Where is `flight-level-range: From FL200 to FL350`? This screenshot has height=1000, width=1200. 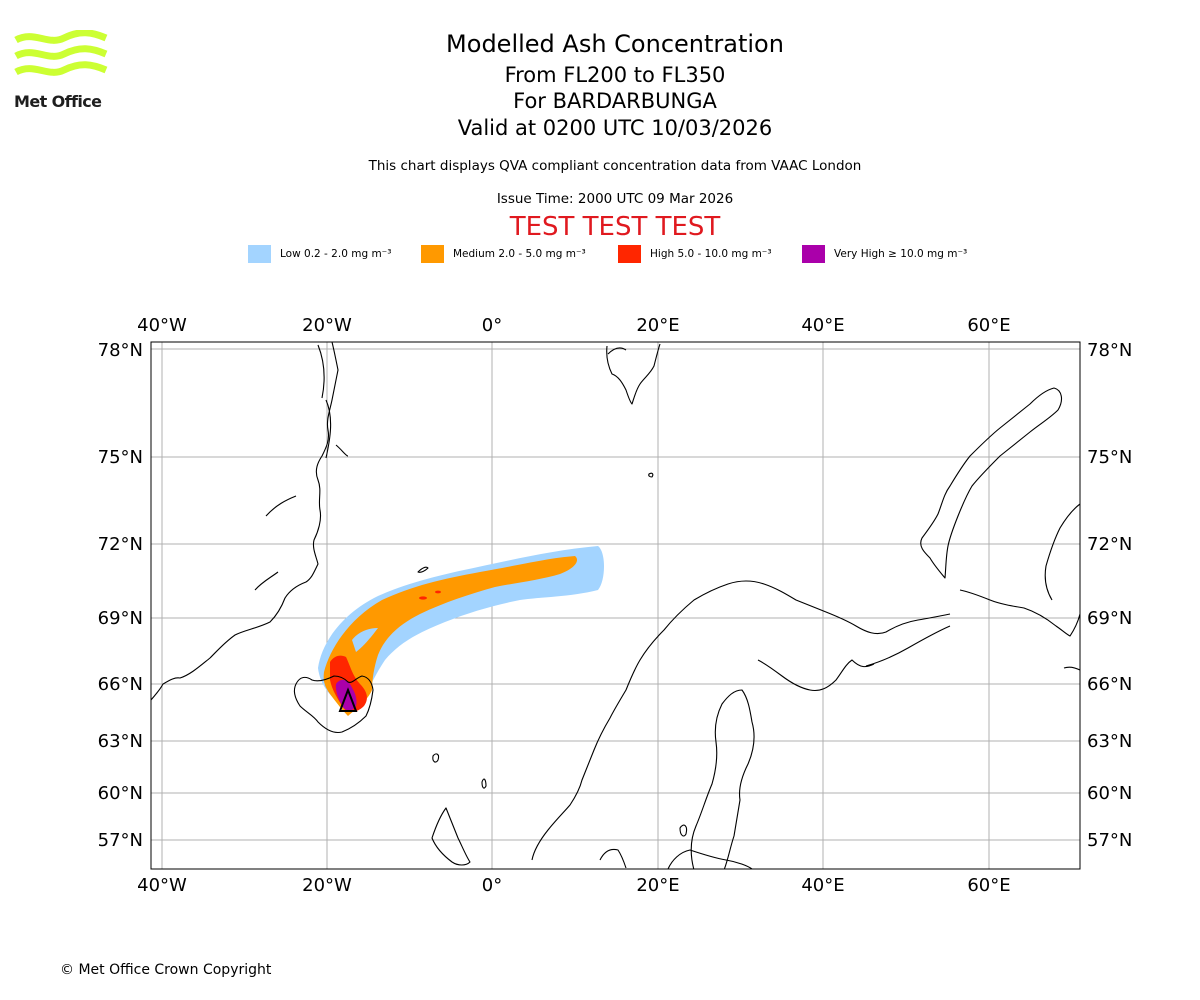
flight-level-range: From FL200 to FL350 is located at coordinates (615, 75).